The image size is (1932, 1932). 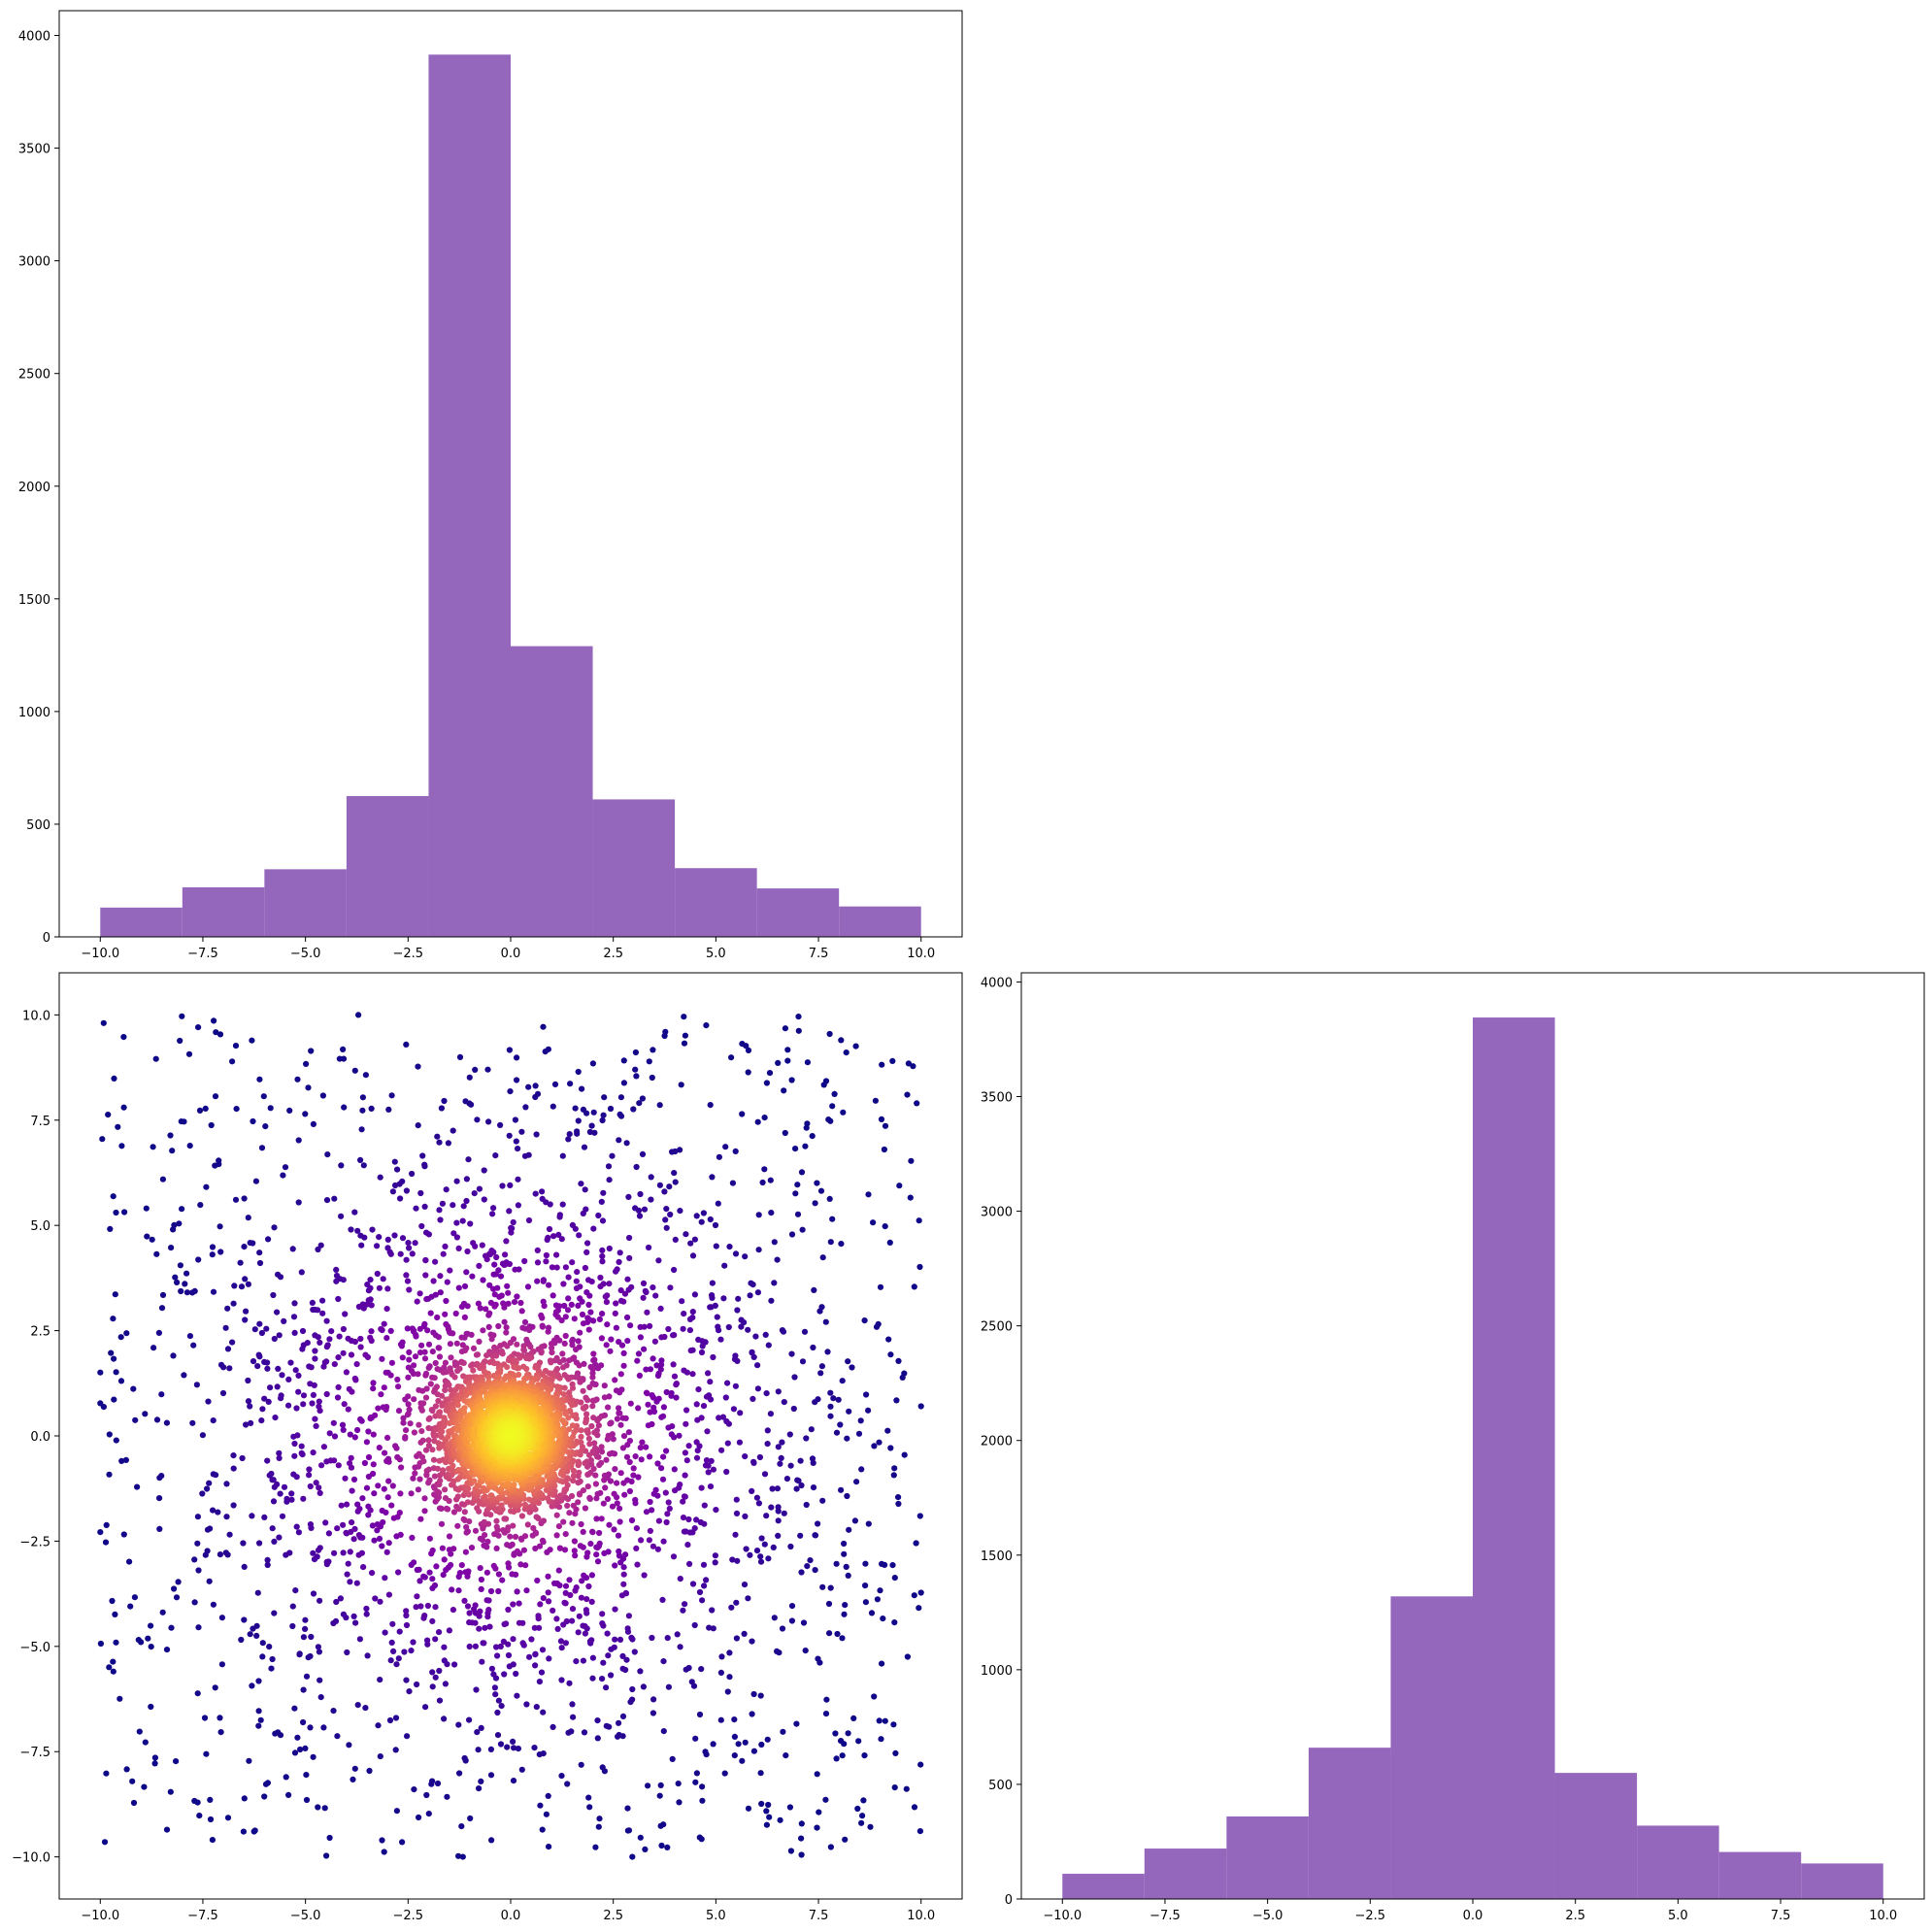 What do you see at coordinates (141, 922) in the screenshot?
I see `histogram-x-bar` at bounding box center [141, 922].